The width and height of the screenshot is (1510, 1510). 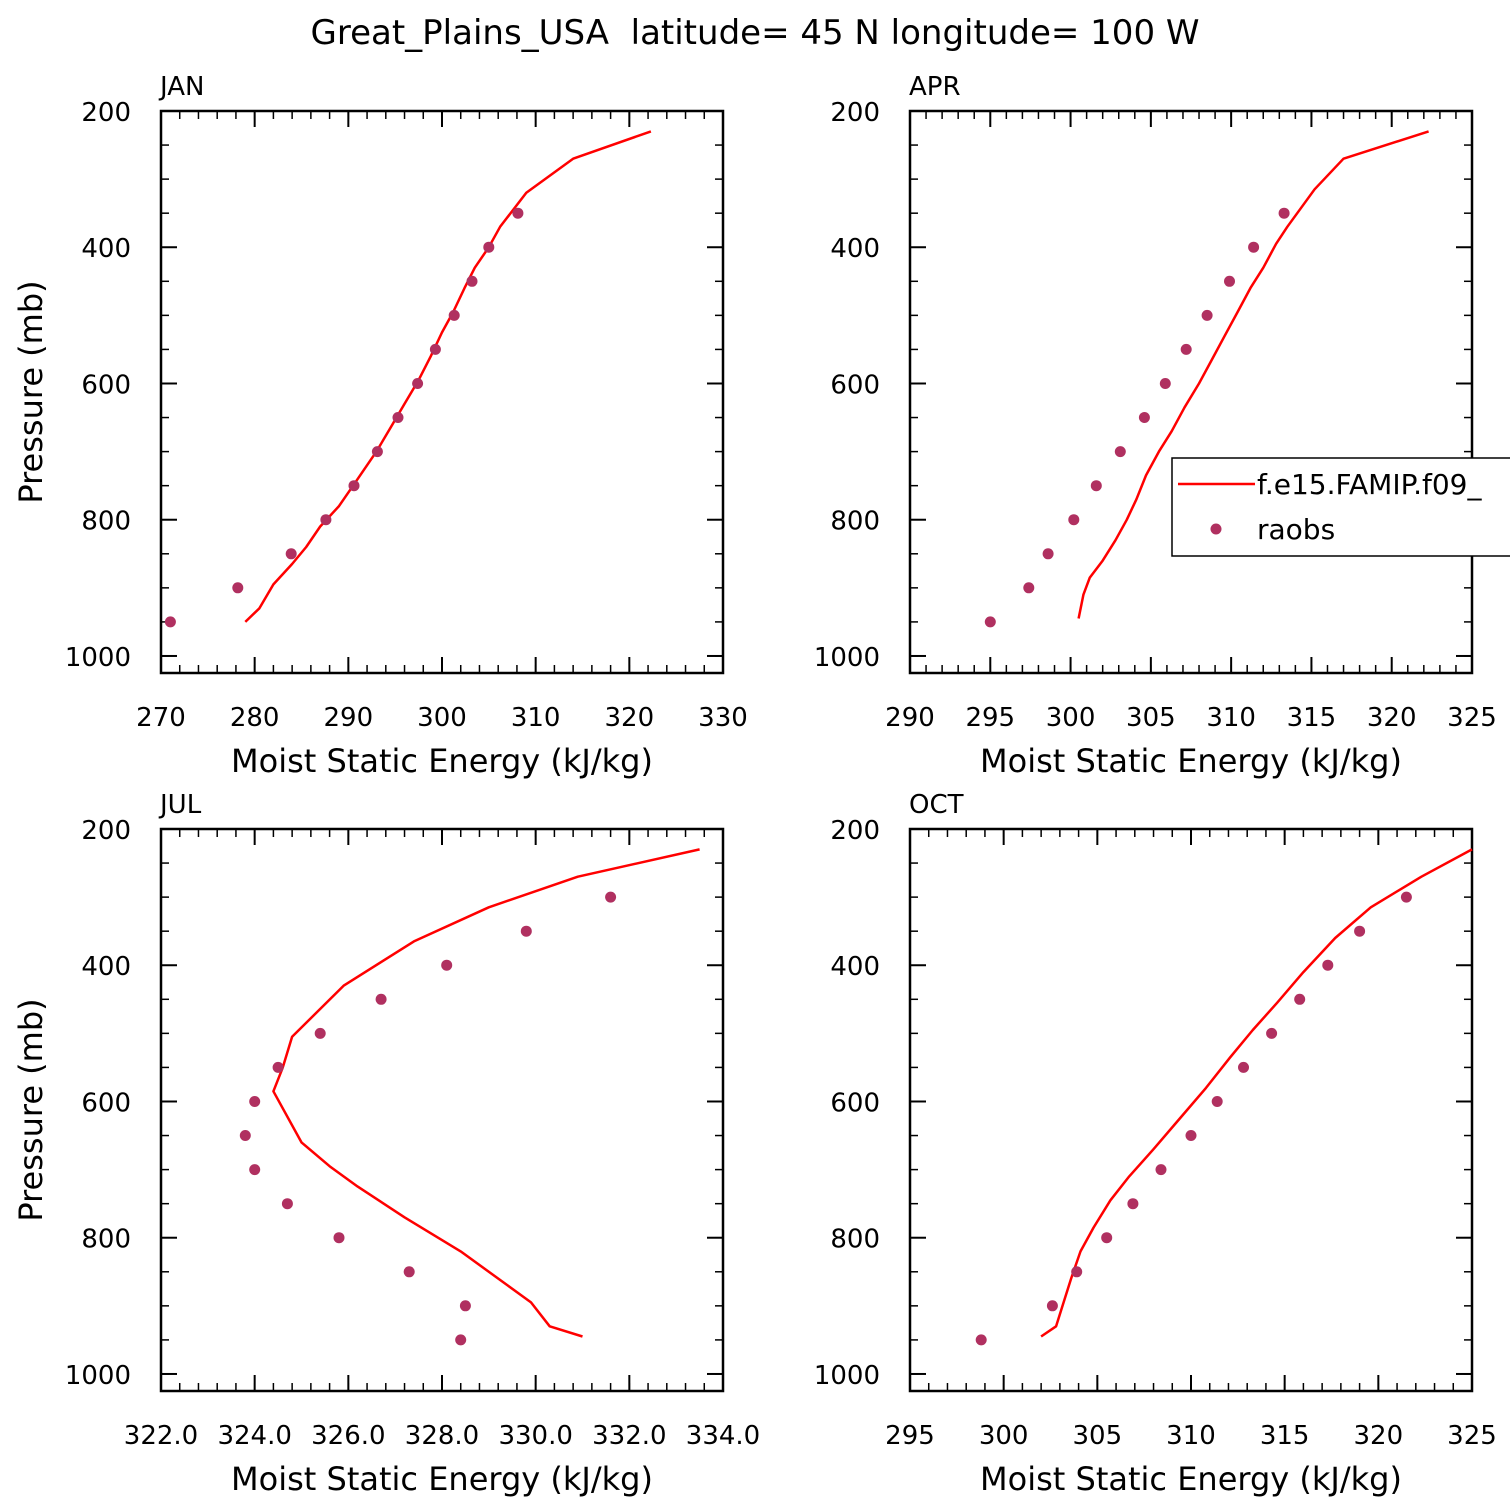 What do you see at coordinates (349, 718) in the screenshot?
I see `panel-0-x-tick-label: 290` at bounding box center [349, 718].